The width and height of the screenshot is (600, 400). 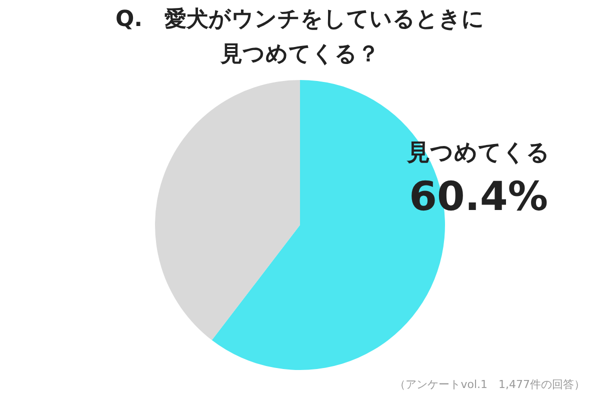 What do you see at coordinates (300, 37) in the screenshot?
I see `chart-title: Q. 愛犬がウンチをしているときに見つめてくる？` at bounding box center [300, 37].